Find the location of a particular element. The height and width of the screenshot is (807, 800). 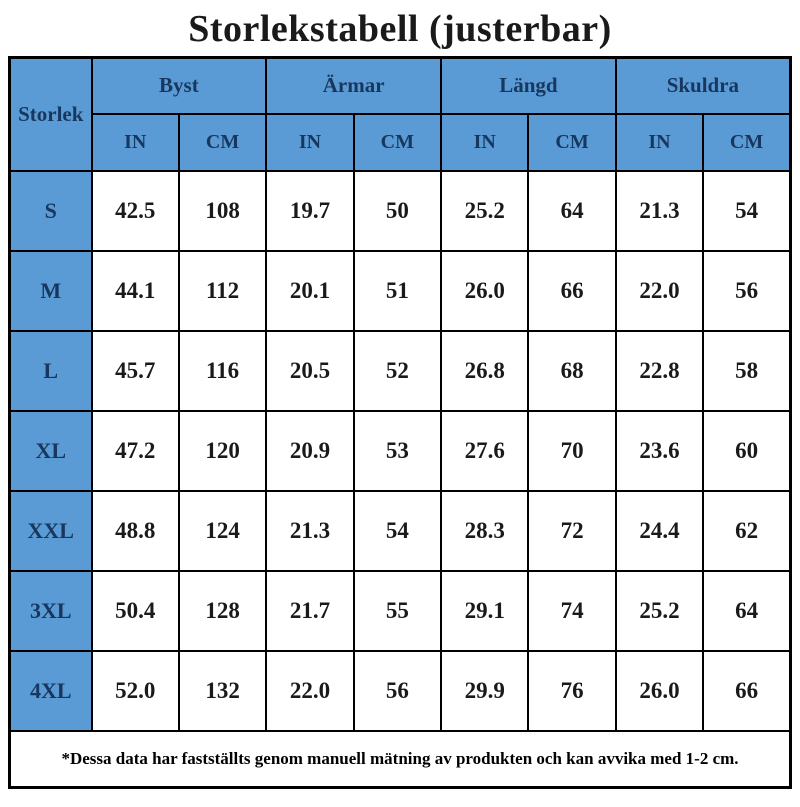

size-row-4xl: 4XL 52.0 132 22.0 56 29.9 76 26.0 66 is located at coordinates (400, 690).